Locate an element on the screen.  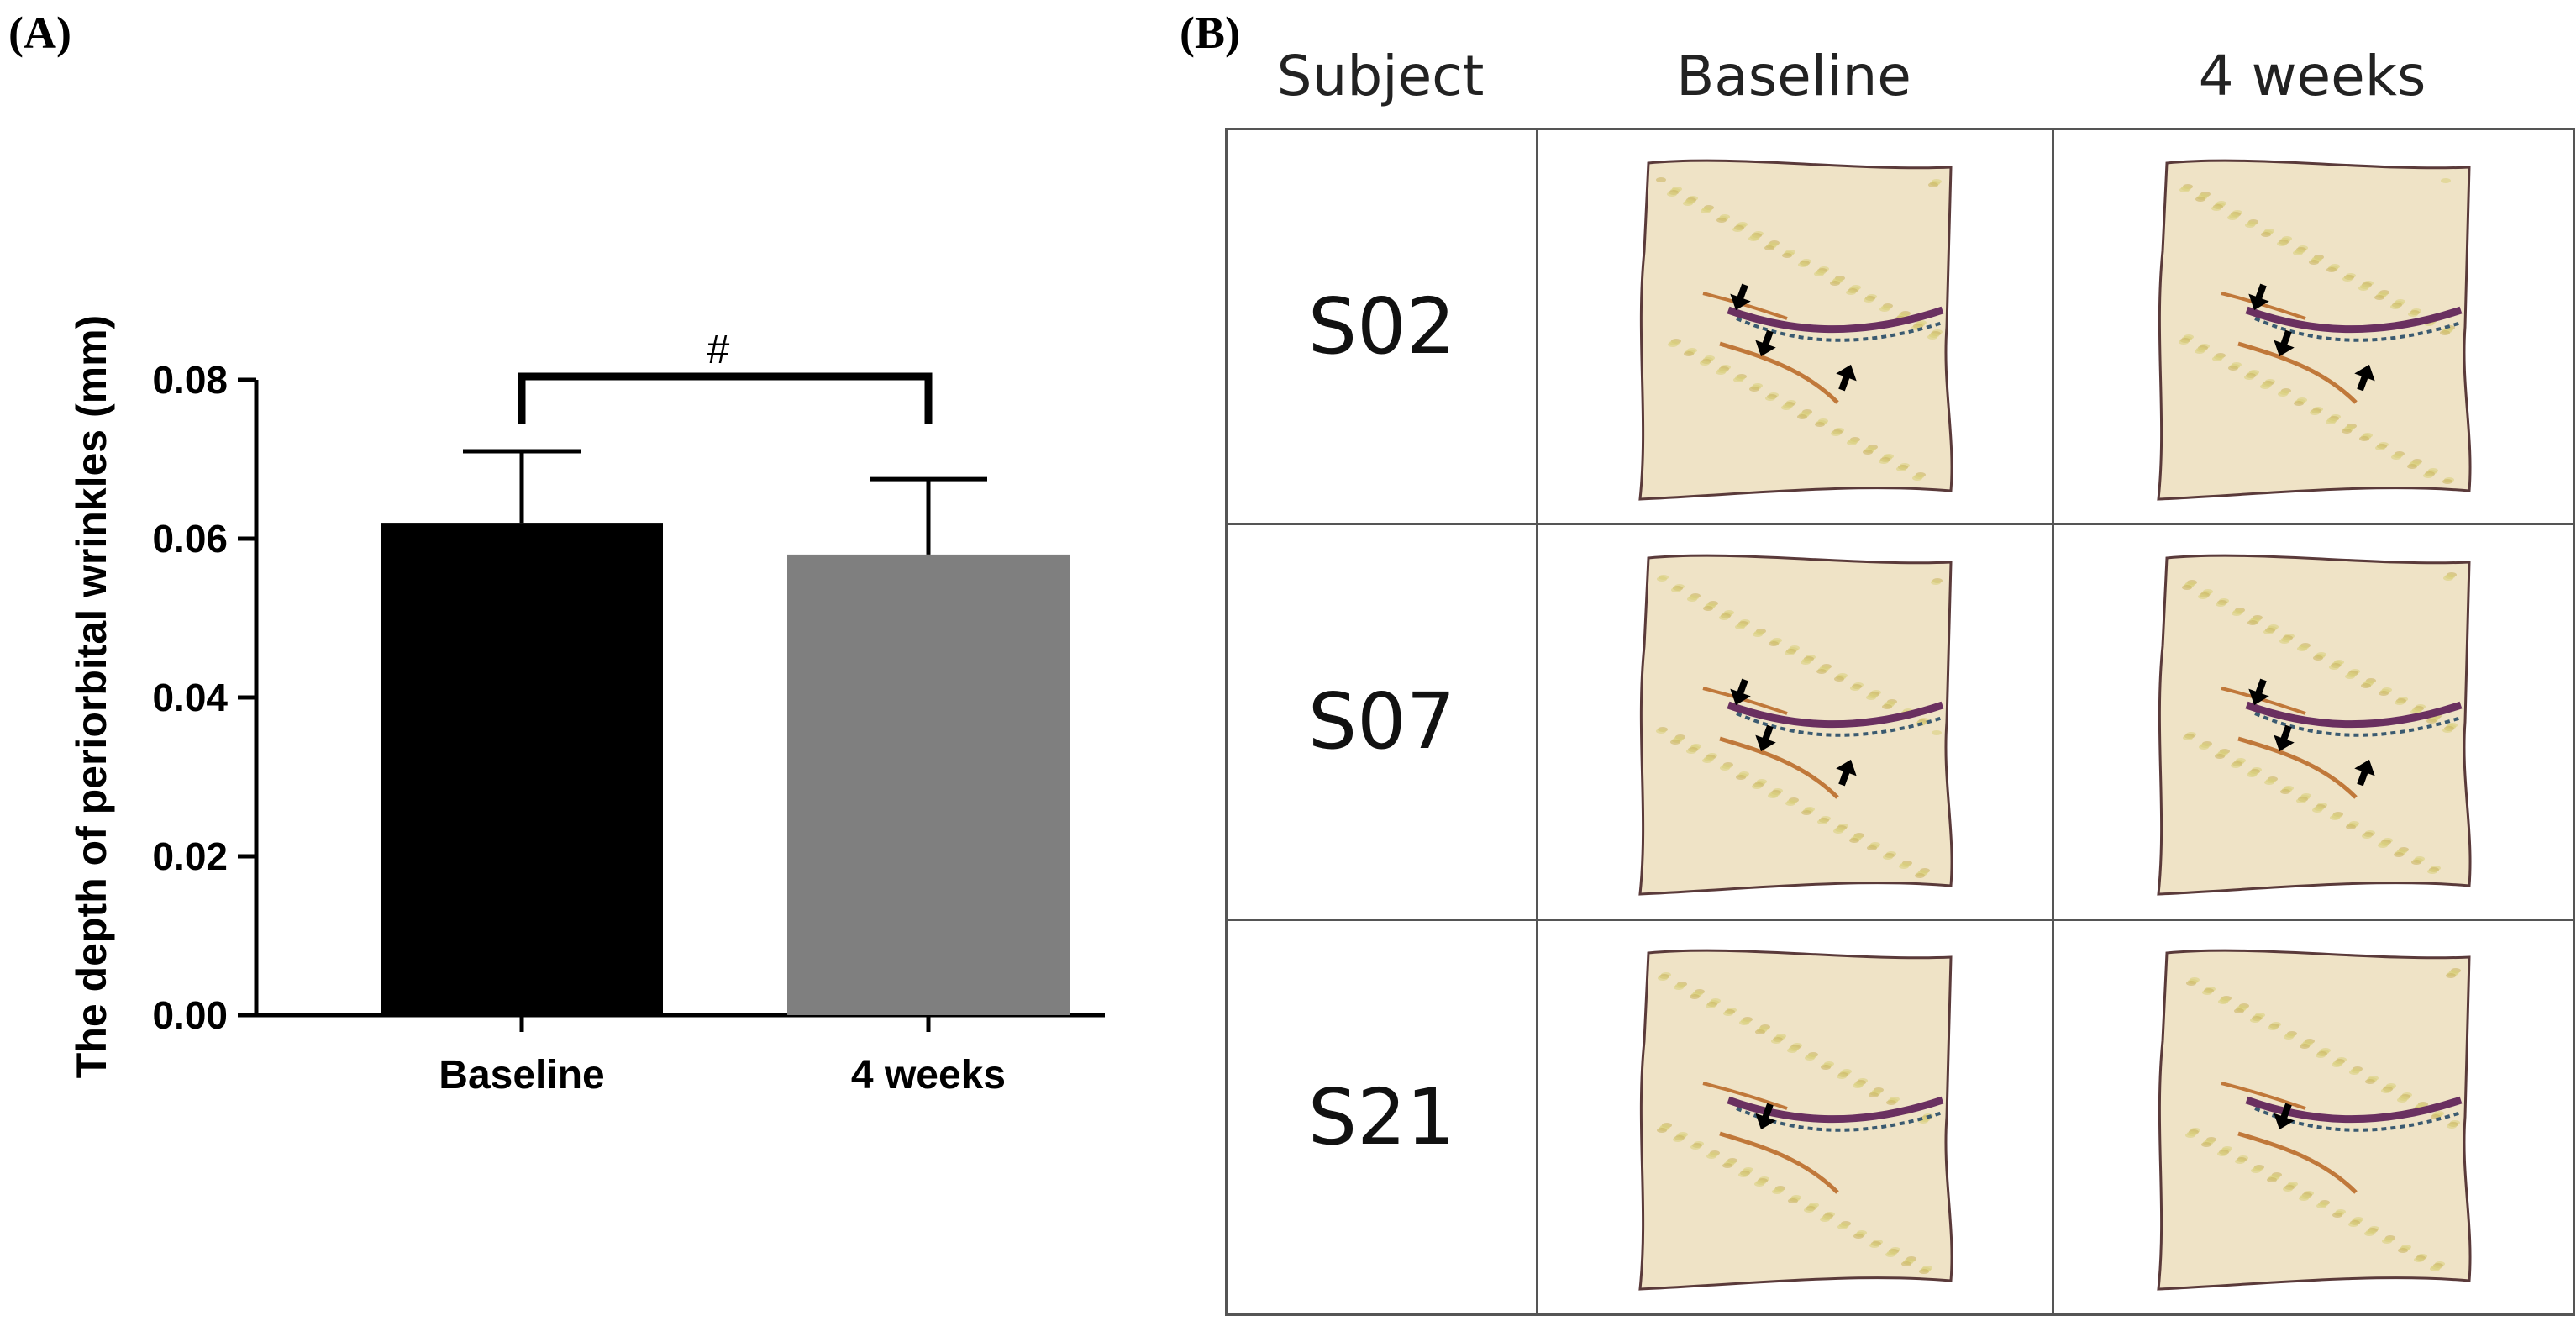
bar-baseline is located at coordinates (522, 769).